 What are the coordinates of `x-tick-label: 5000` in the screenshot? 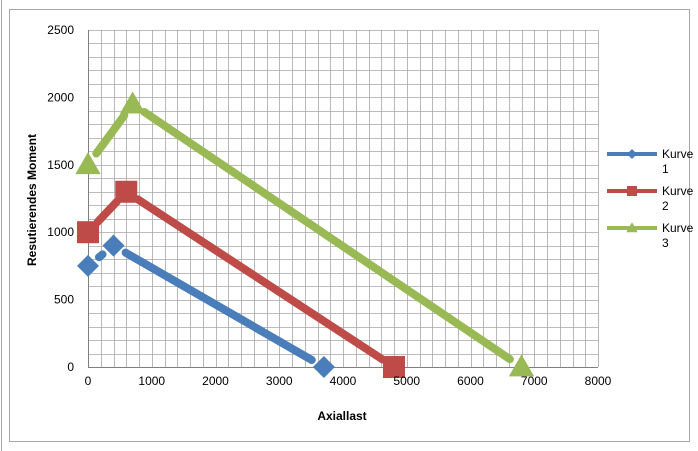 It's located at (406, 381).